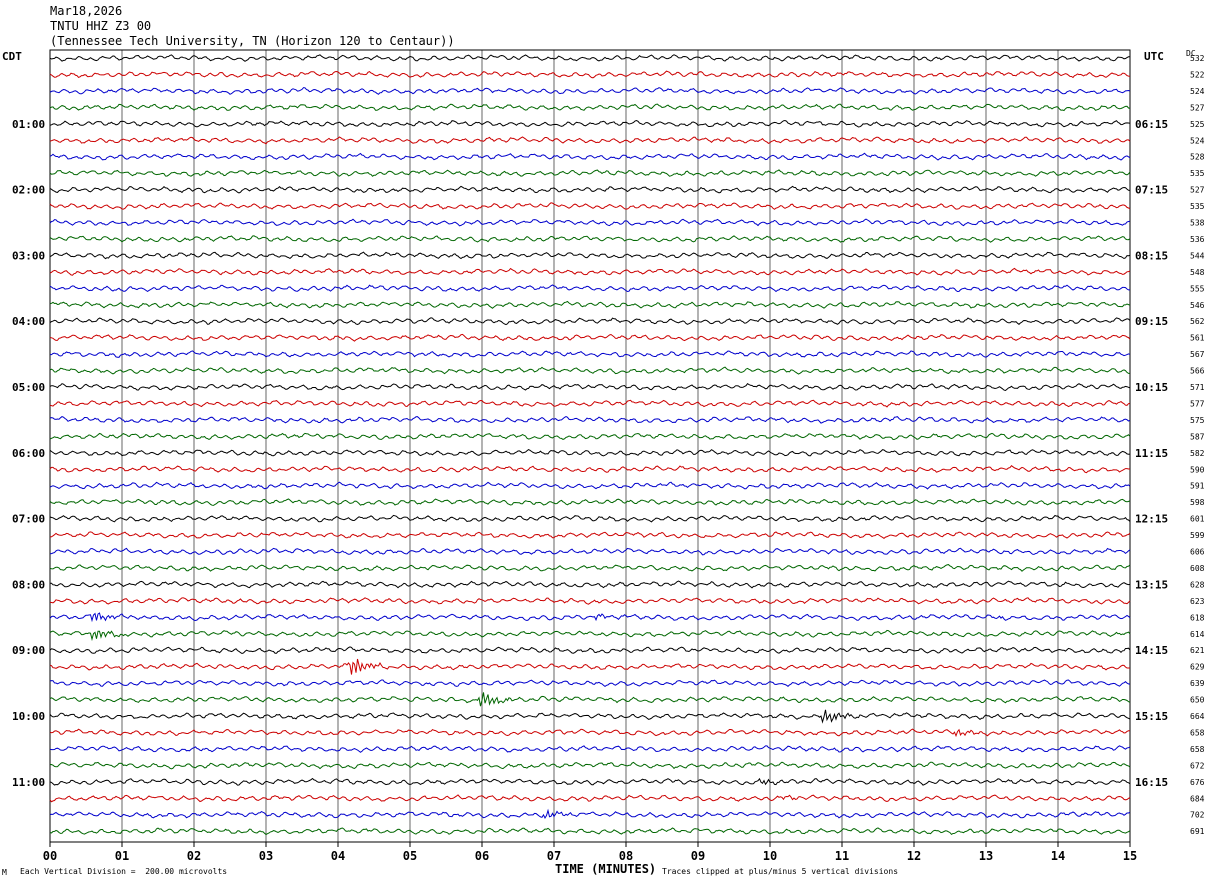 This screenshot has width=1210, height=886. What do you see at coordinates (1197, 568) in the screenshot?
I see `dc-offset-label: 608` at bounding box center [1197, 568].